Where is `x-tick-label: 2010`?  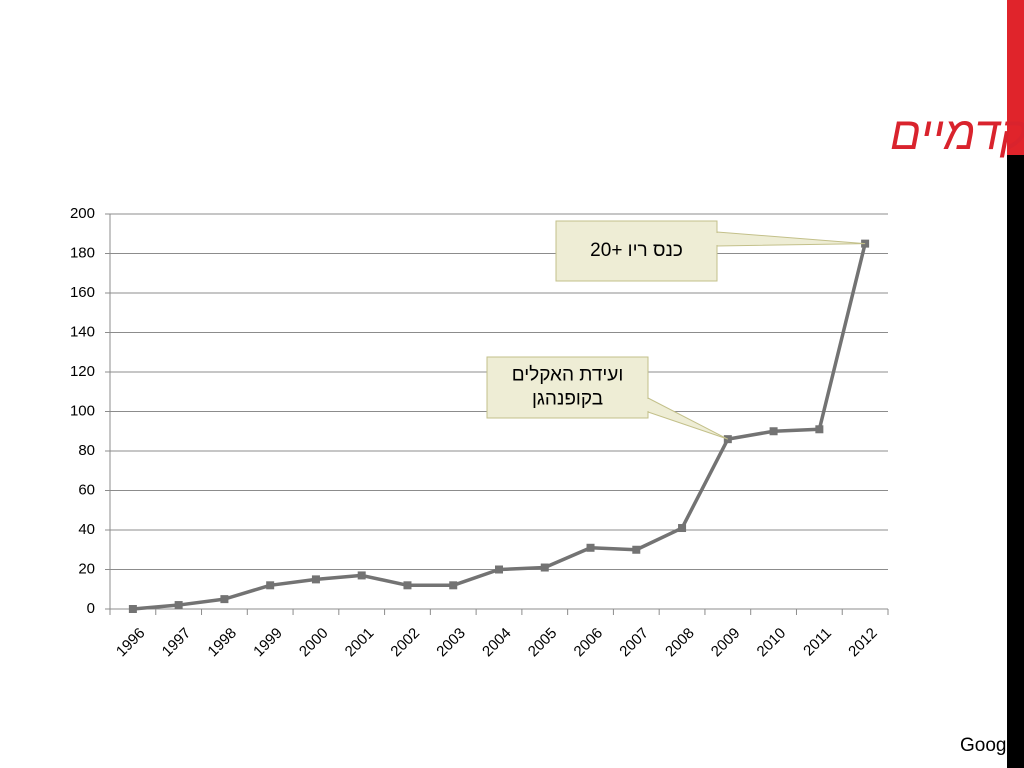 x-tick-label: 2010 is located at coordinates (772, 643).